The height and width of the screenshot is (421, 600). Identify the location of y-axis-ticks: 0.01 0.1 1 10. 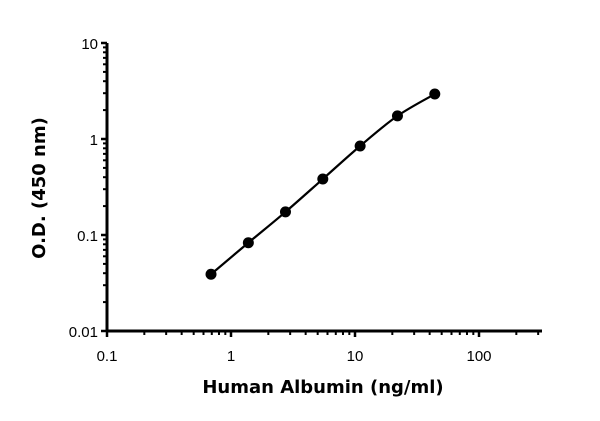
(88, 188).